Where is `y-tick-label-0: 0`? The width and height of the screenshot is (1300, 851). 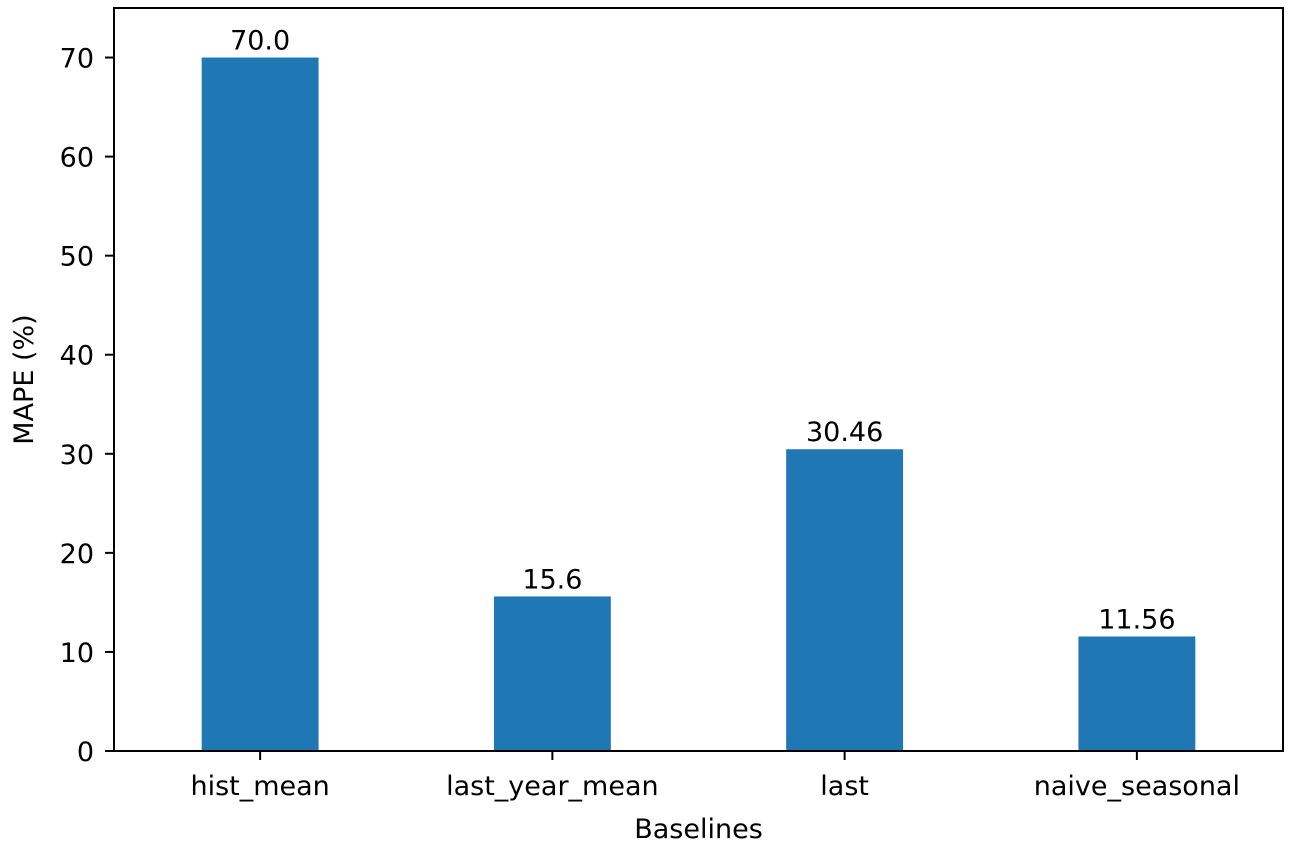 y-tick-label-0: 0 is located at coordinates (85, 752).